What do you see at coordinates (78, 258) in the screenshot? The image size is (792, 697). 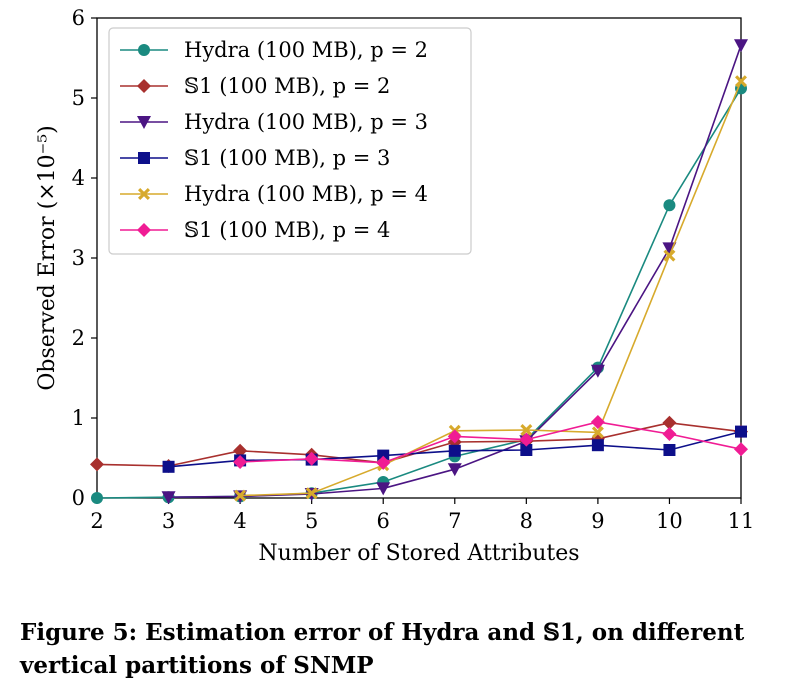 I see `y-tick-label: 3` at bounding box center [78, 258].